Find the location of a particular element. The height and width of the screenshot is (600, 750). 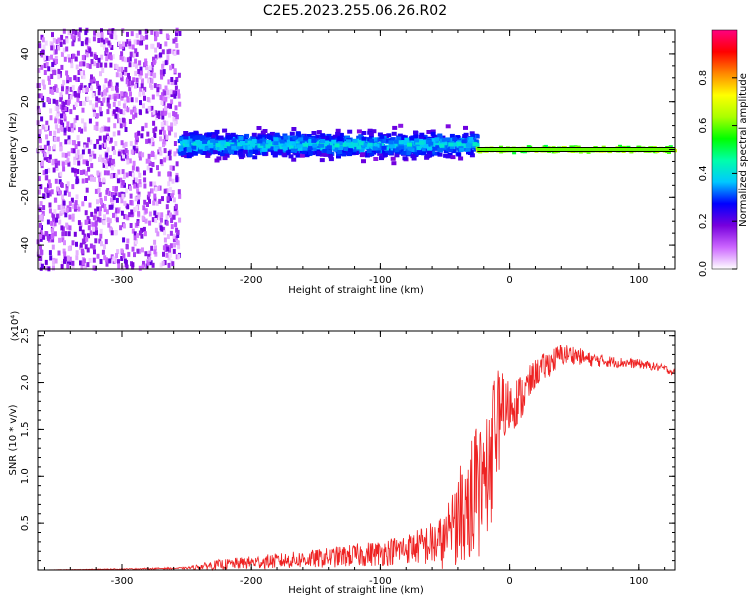

snr-multiplier: (x10⁴) is located at coordinates (15, 326).